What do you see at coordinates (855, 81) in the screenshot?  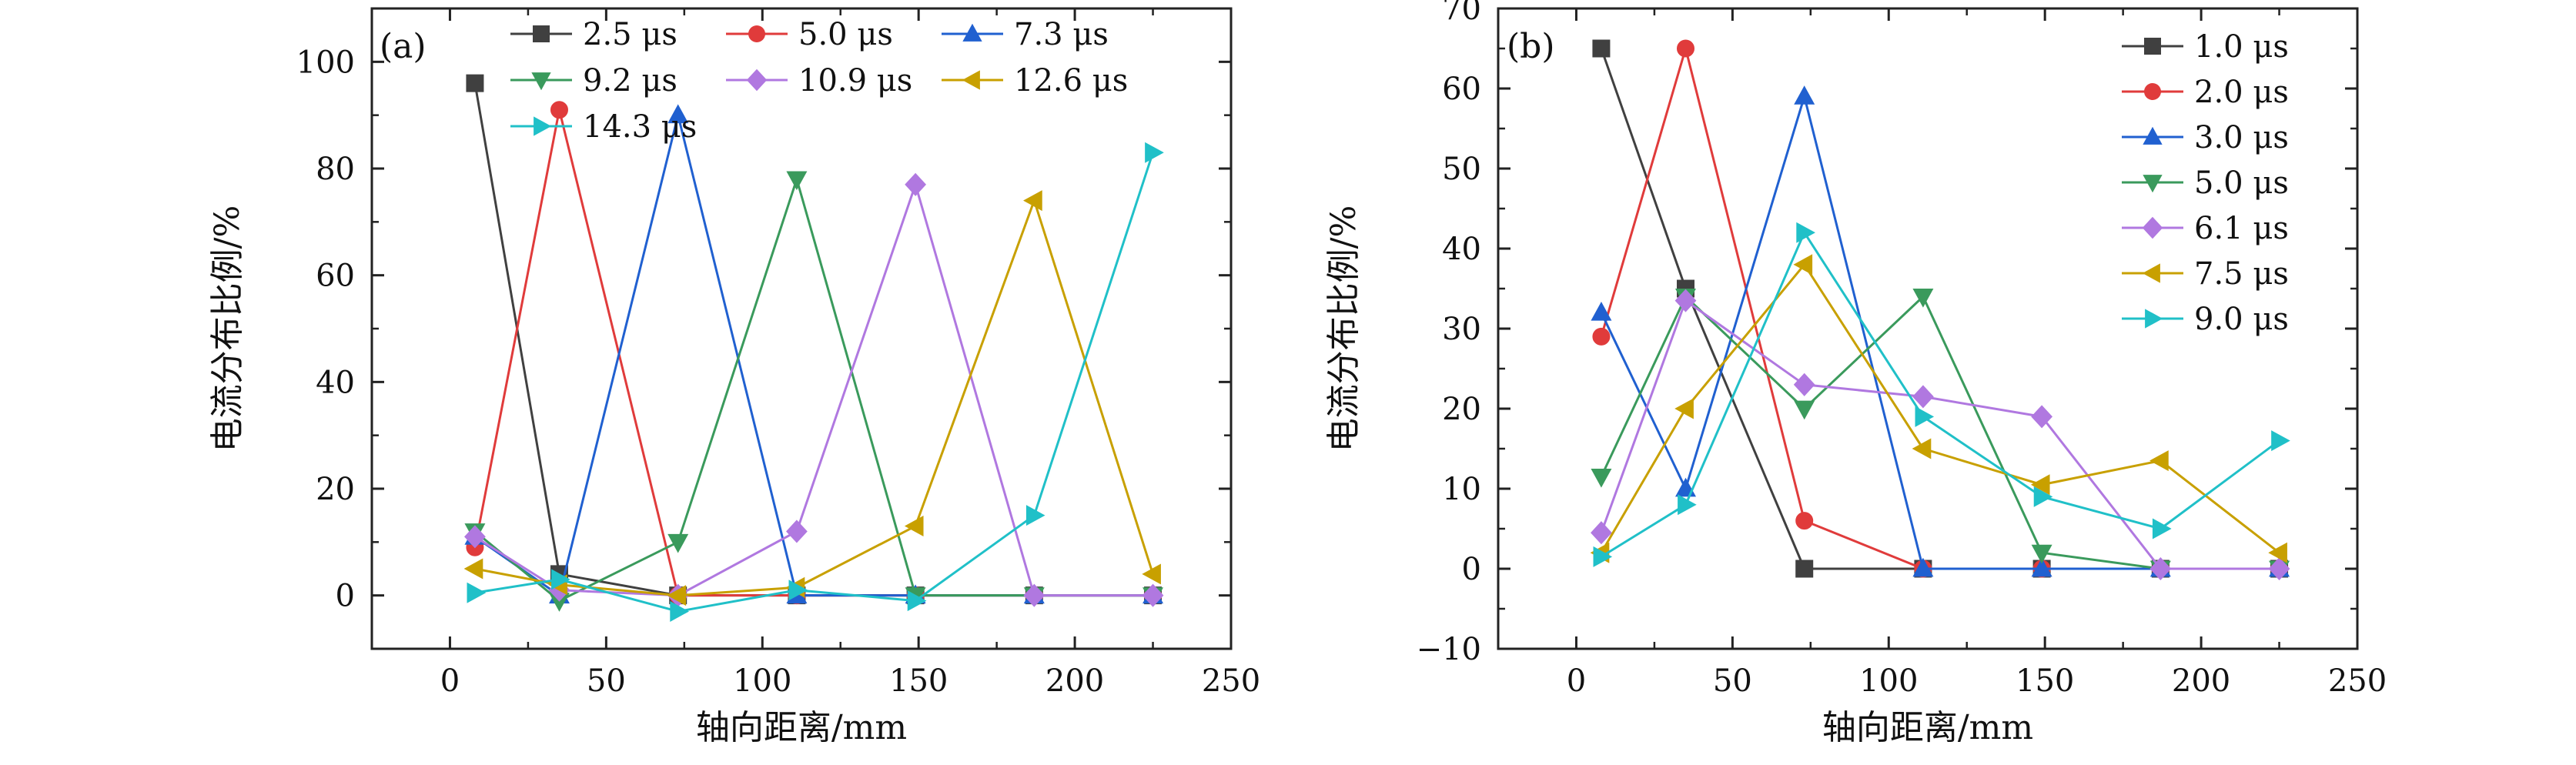 I see `legend-label: 10.9 μs` at bounding box center [855, 81].